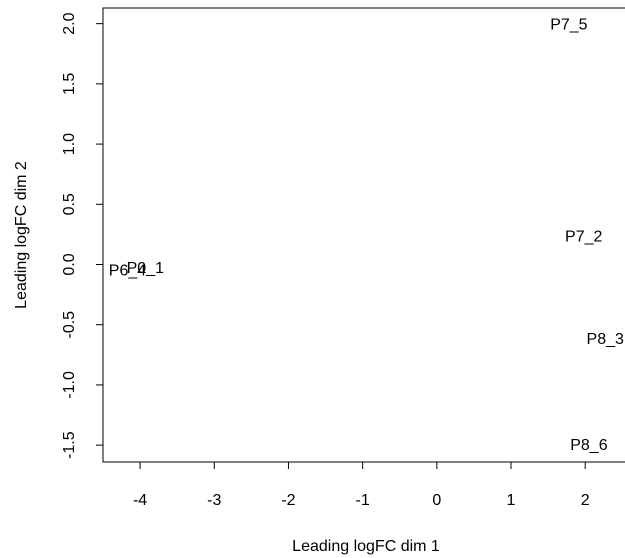 The image size is (625, 558). I want to click on x-tick-label: -2, so click(288, 500).